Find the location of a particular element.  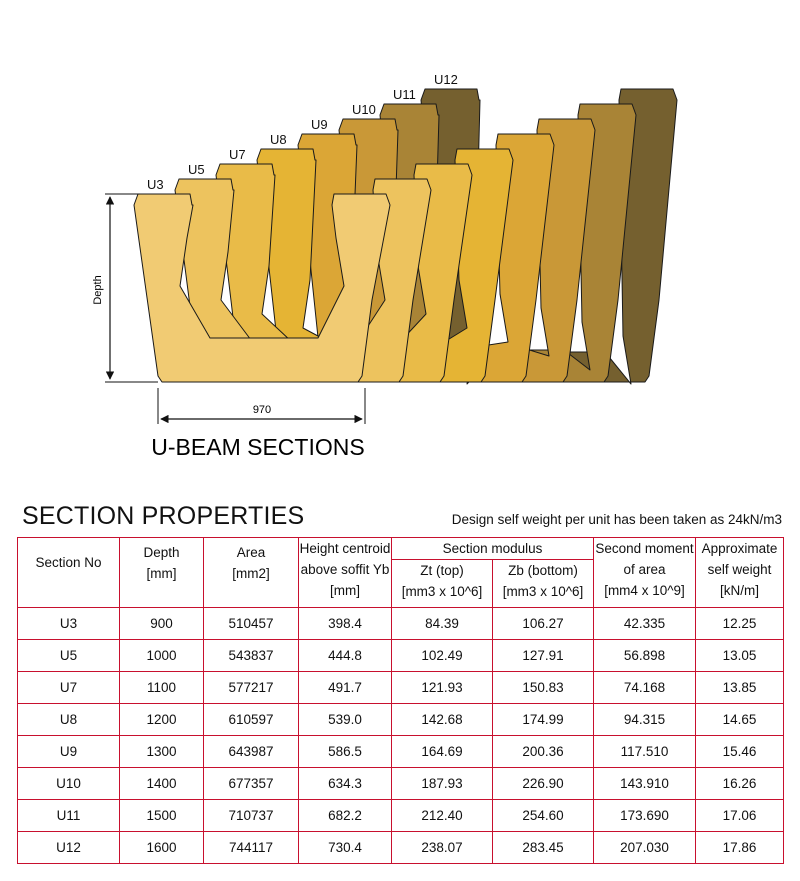

table-row: U5 1000 543837 444.8 102.49 127.91 56.898 13.05 is located at coordinates (400, 655).